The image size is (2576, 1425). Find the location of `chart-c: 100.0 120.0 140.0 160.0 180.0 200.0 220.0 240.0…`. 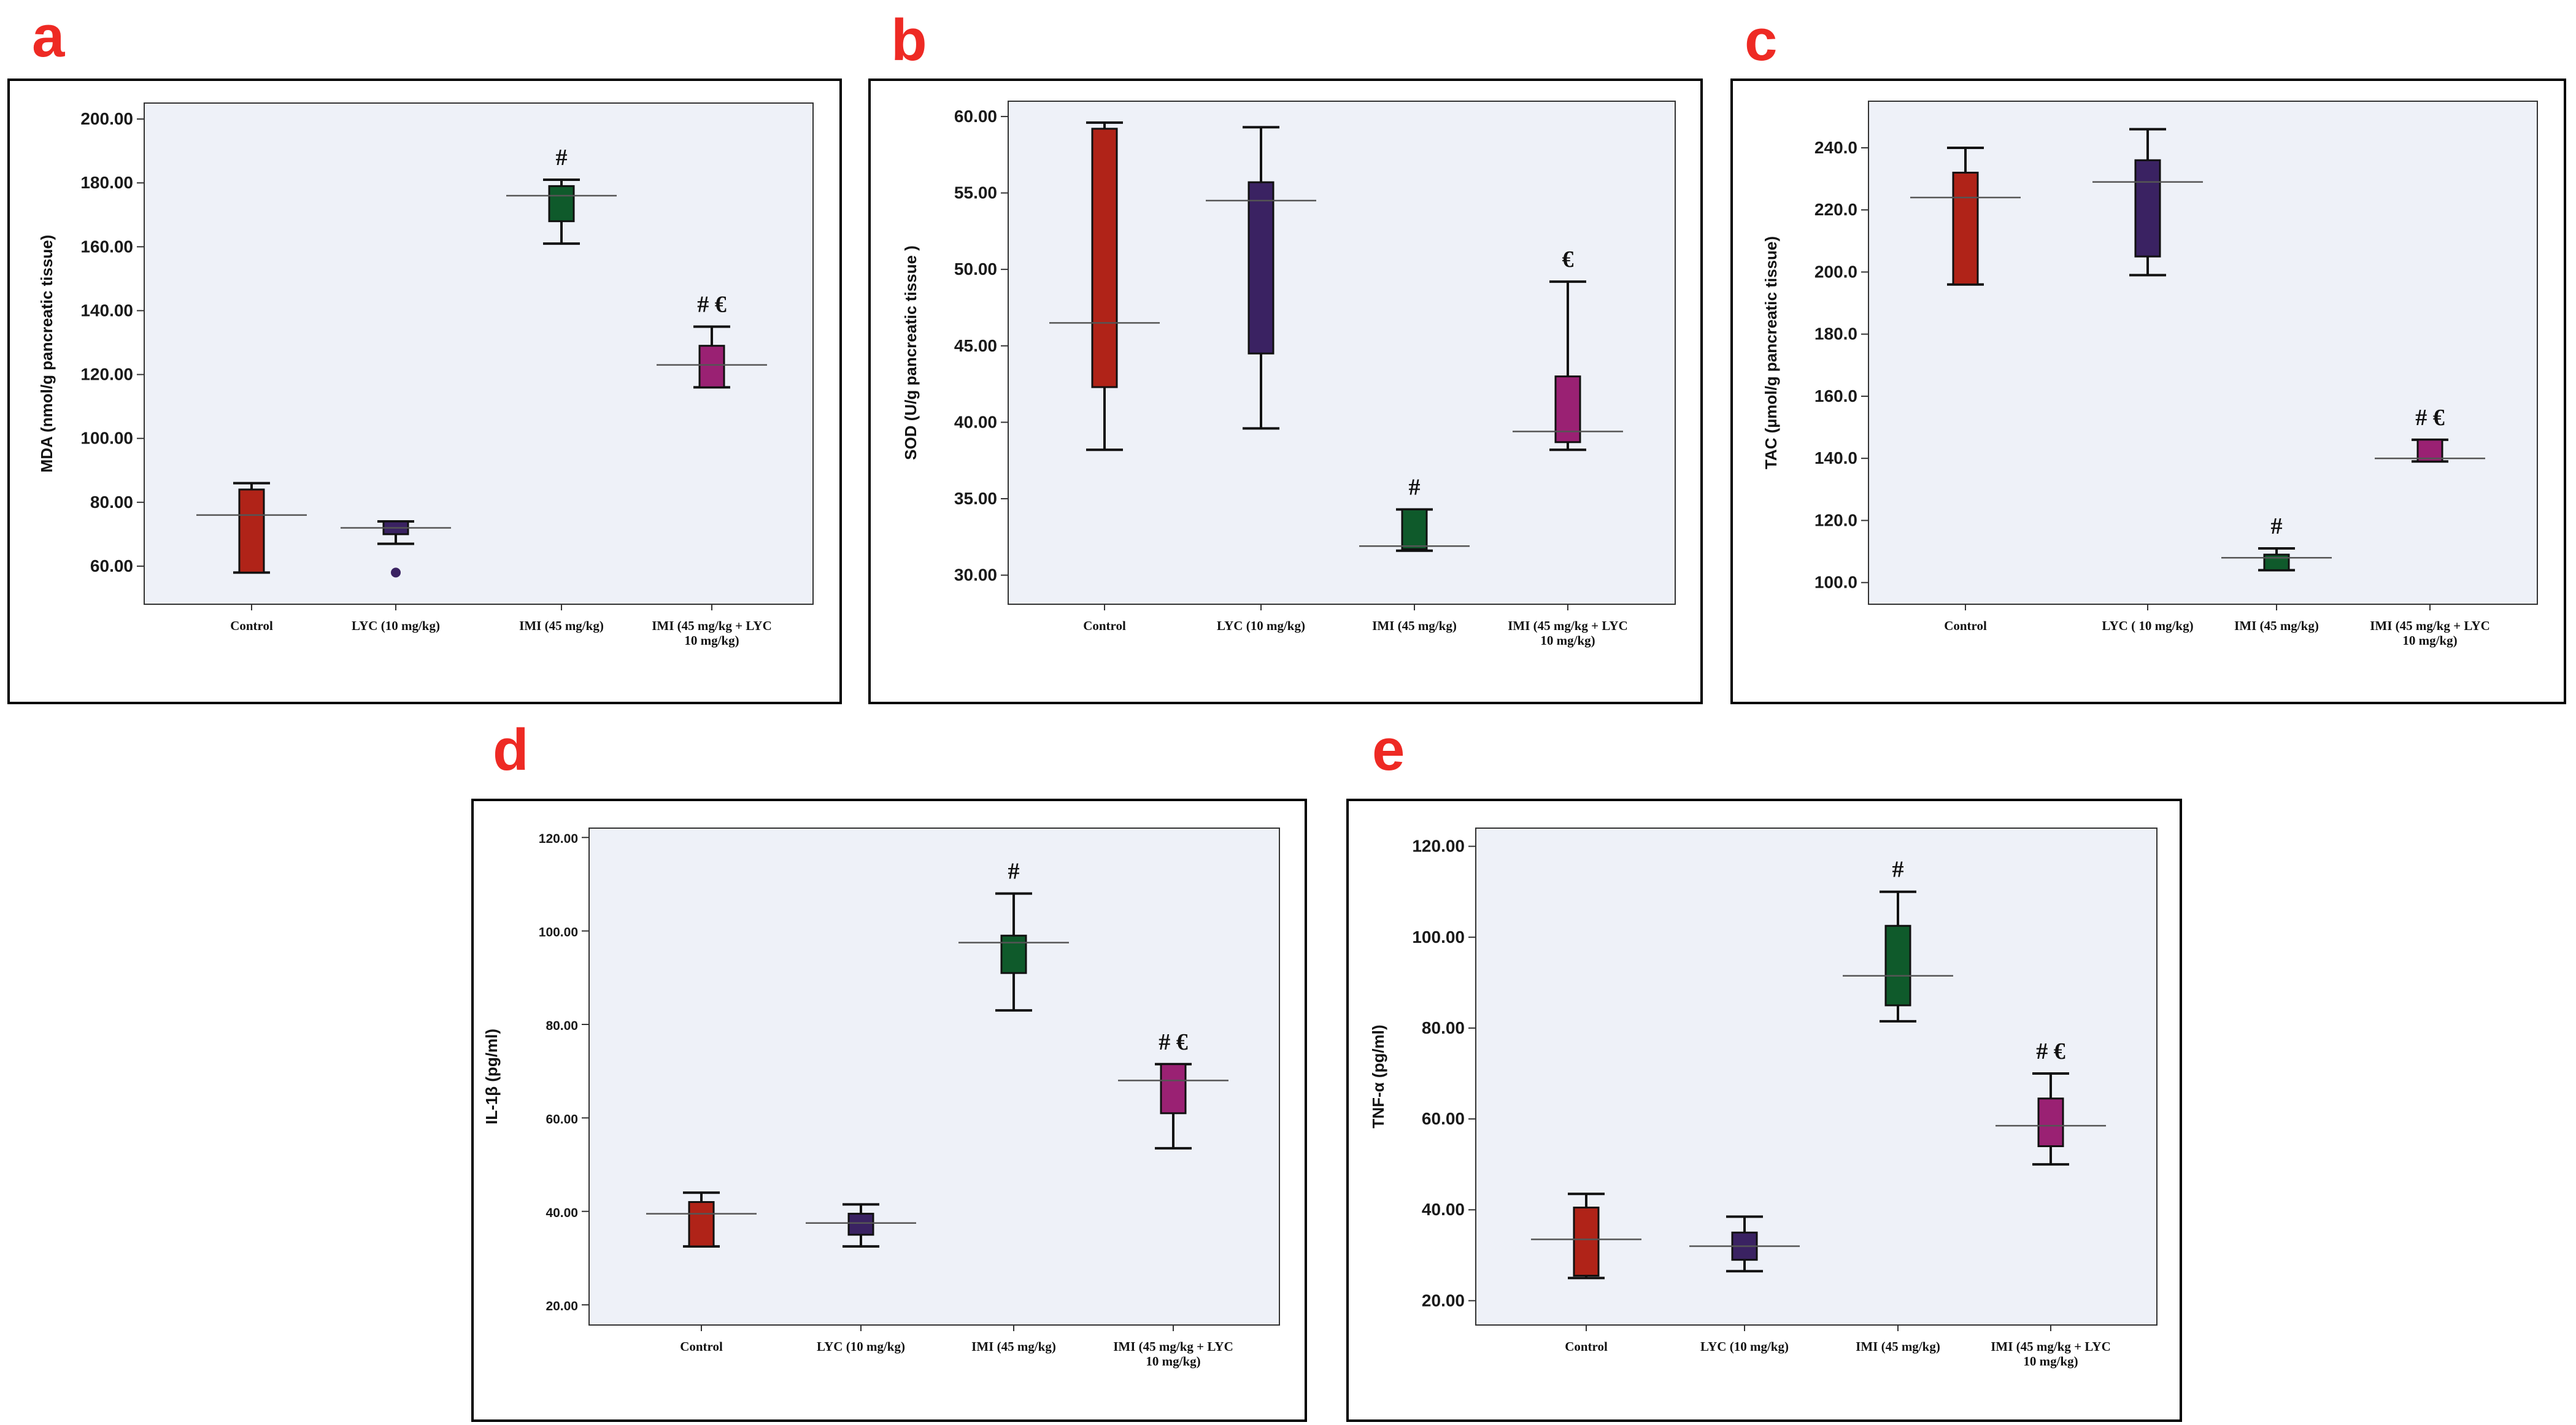

chart-c: 100.0 120.0 140.0 160.0 180.0 200.0 220.0 240.0… is located at coordinates (2150, 374).